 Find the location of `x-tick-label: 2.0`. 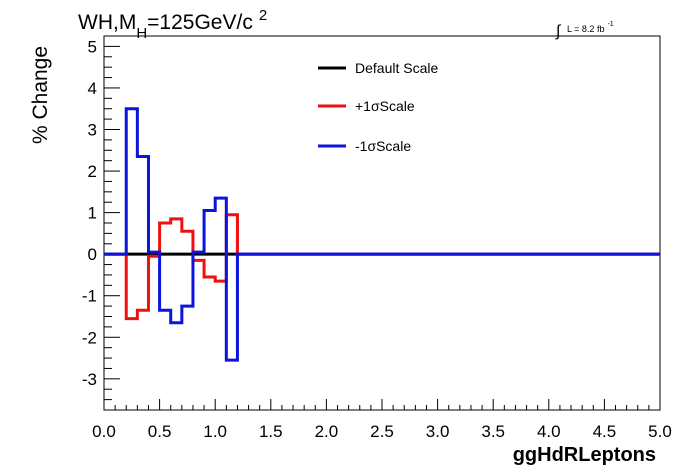

x-tick-label: 2.0 is located at coordinates (327, 431).